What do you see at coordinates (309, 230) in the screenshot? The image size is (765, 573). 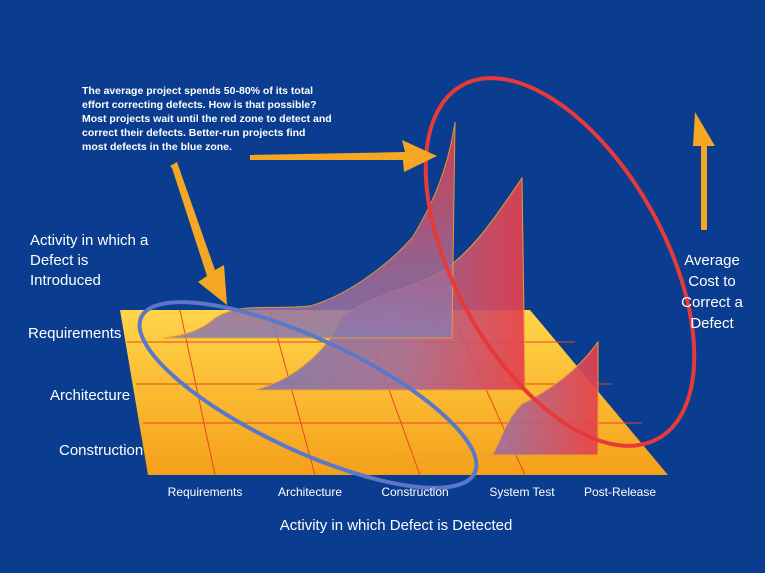 I see `curve-requirements` at bounding box center [309, 230].